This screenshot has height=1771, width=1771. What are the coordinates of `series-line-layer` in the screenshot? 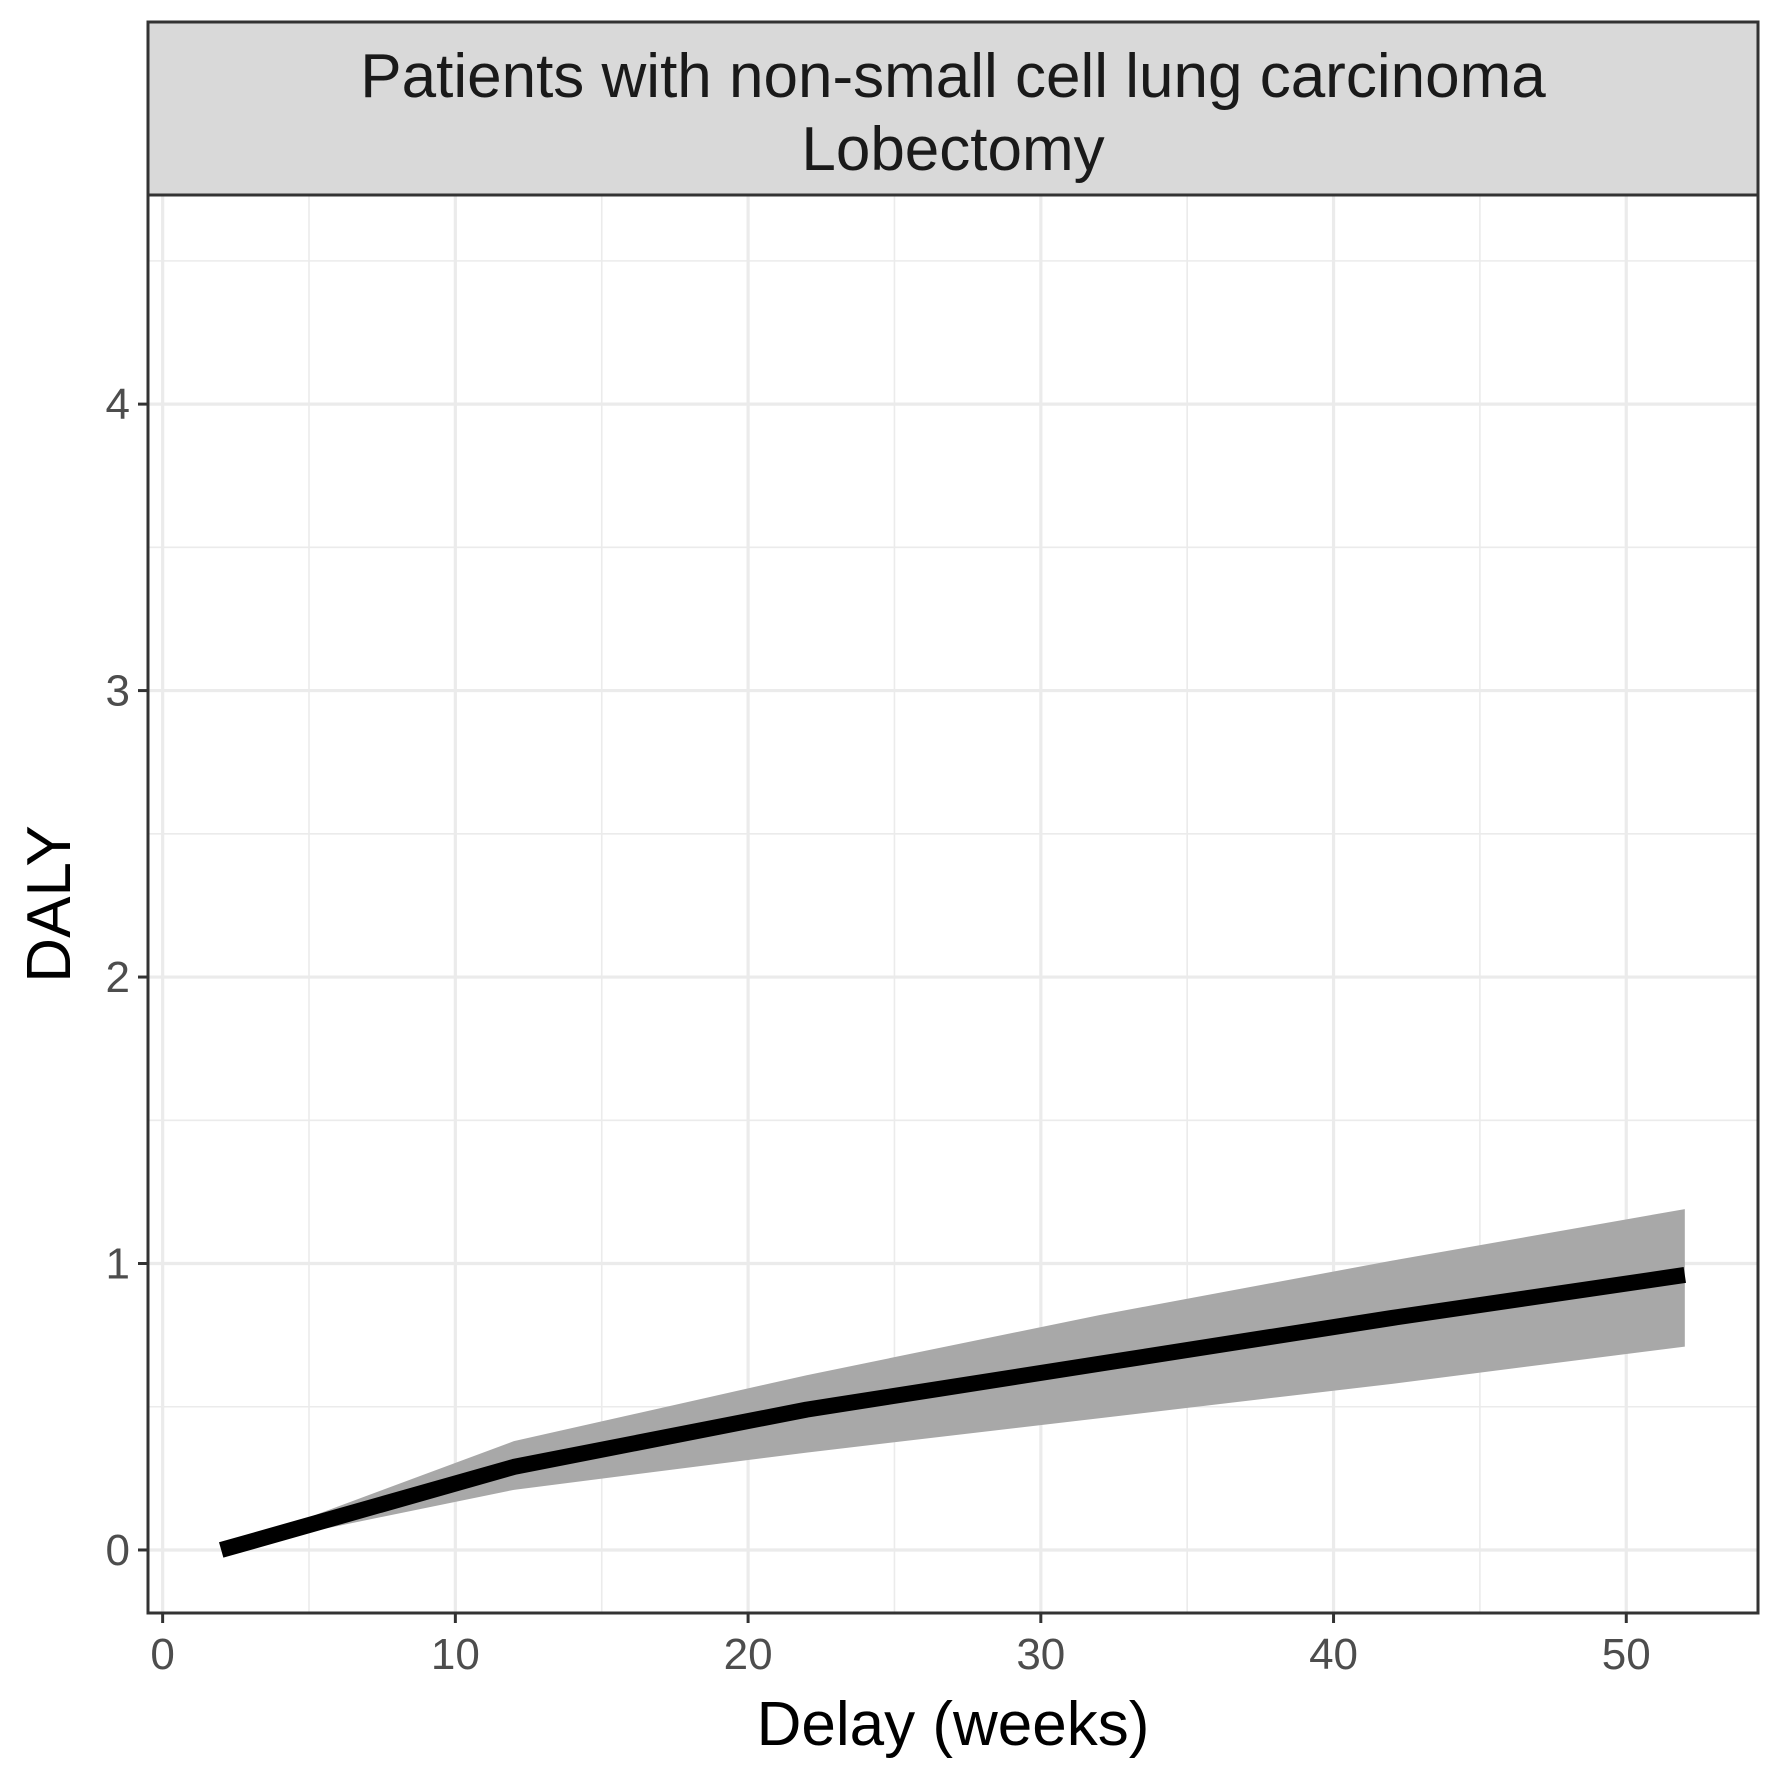 It's located at (952, 1412).